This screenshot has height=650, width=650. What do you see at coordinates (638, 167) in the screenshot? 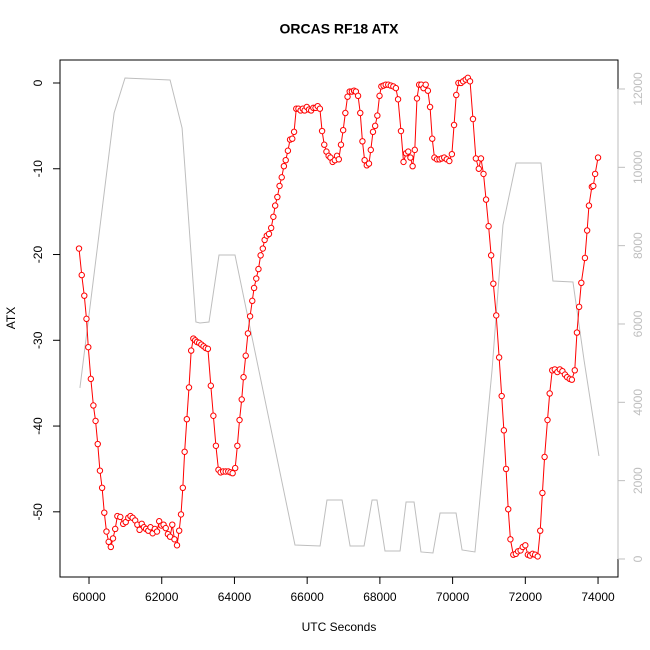
I see `y2-tick-label: 10000` at bounding box center [638, 167].